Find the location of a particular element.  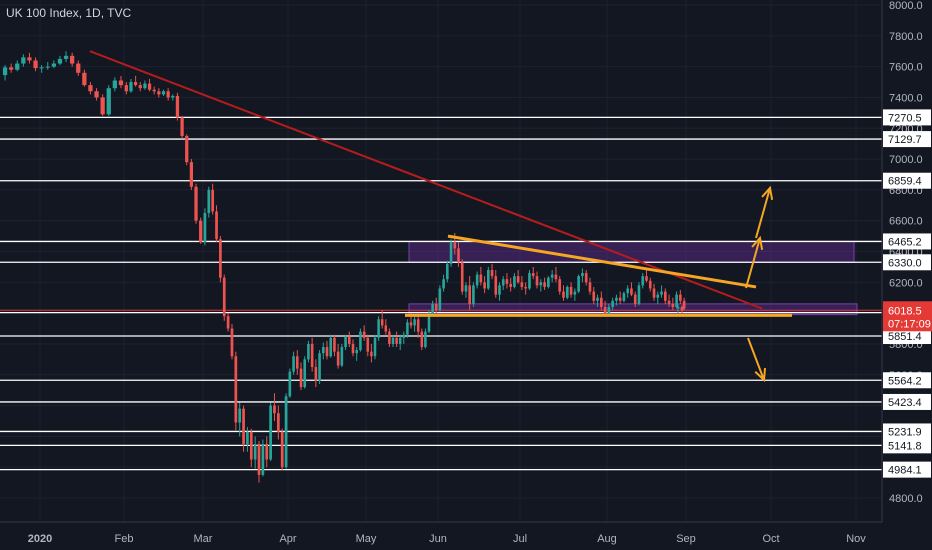

time-tick-label: Oct is located at coordinates (770, 539).